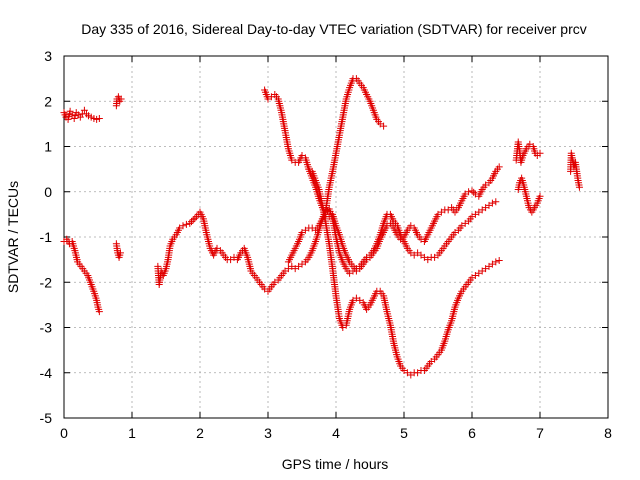 The height and width of the screenshot is (480, 640). I want to click on x-tick-label: 0, so click(64, 433).